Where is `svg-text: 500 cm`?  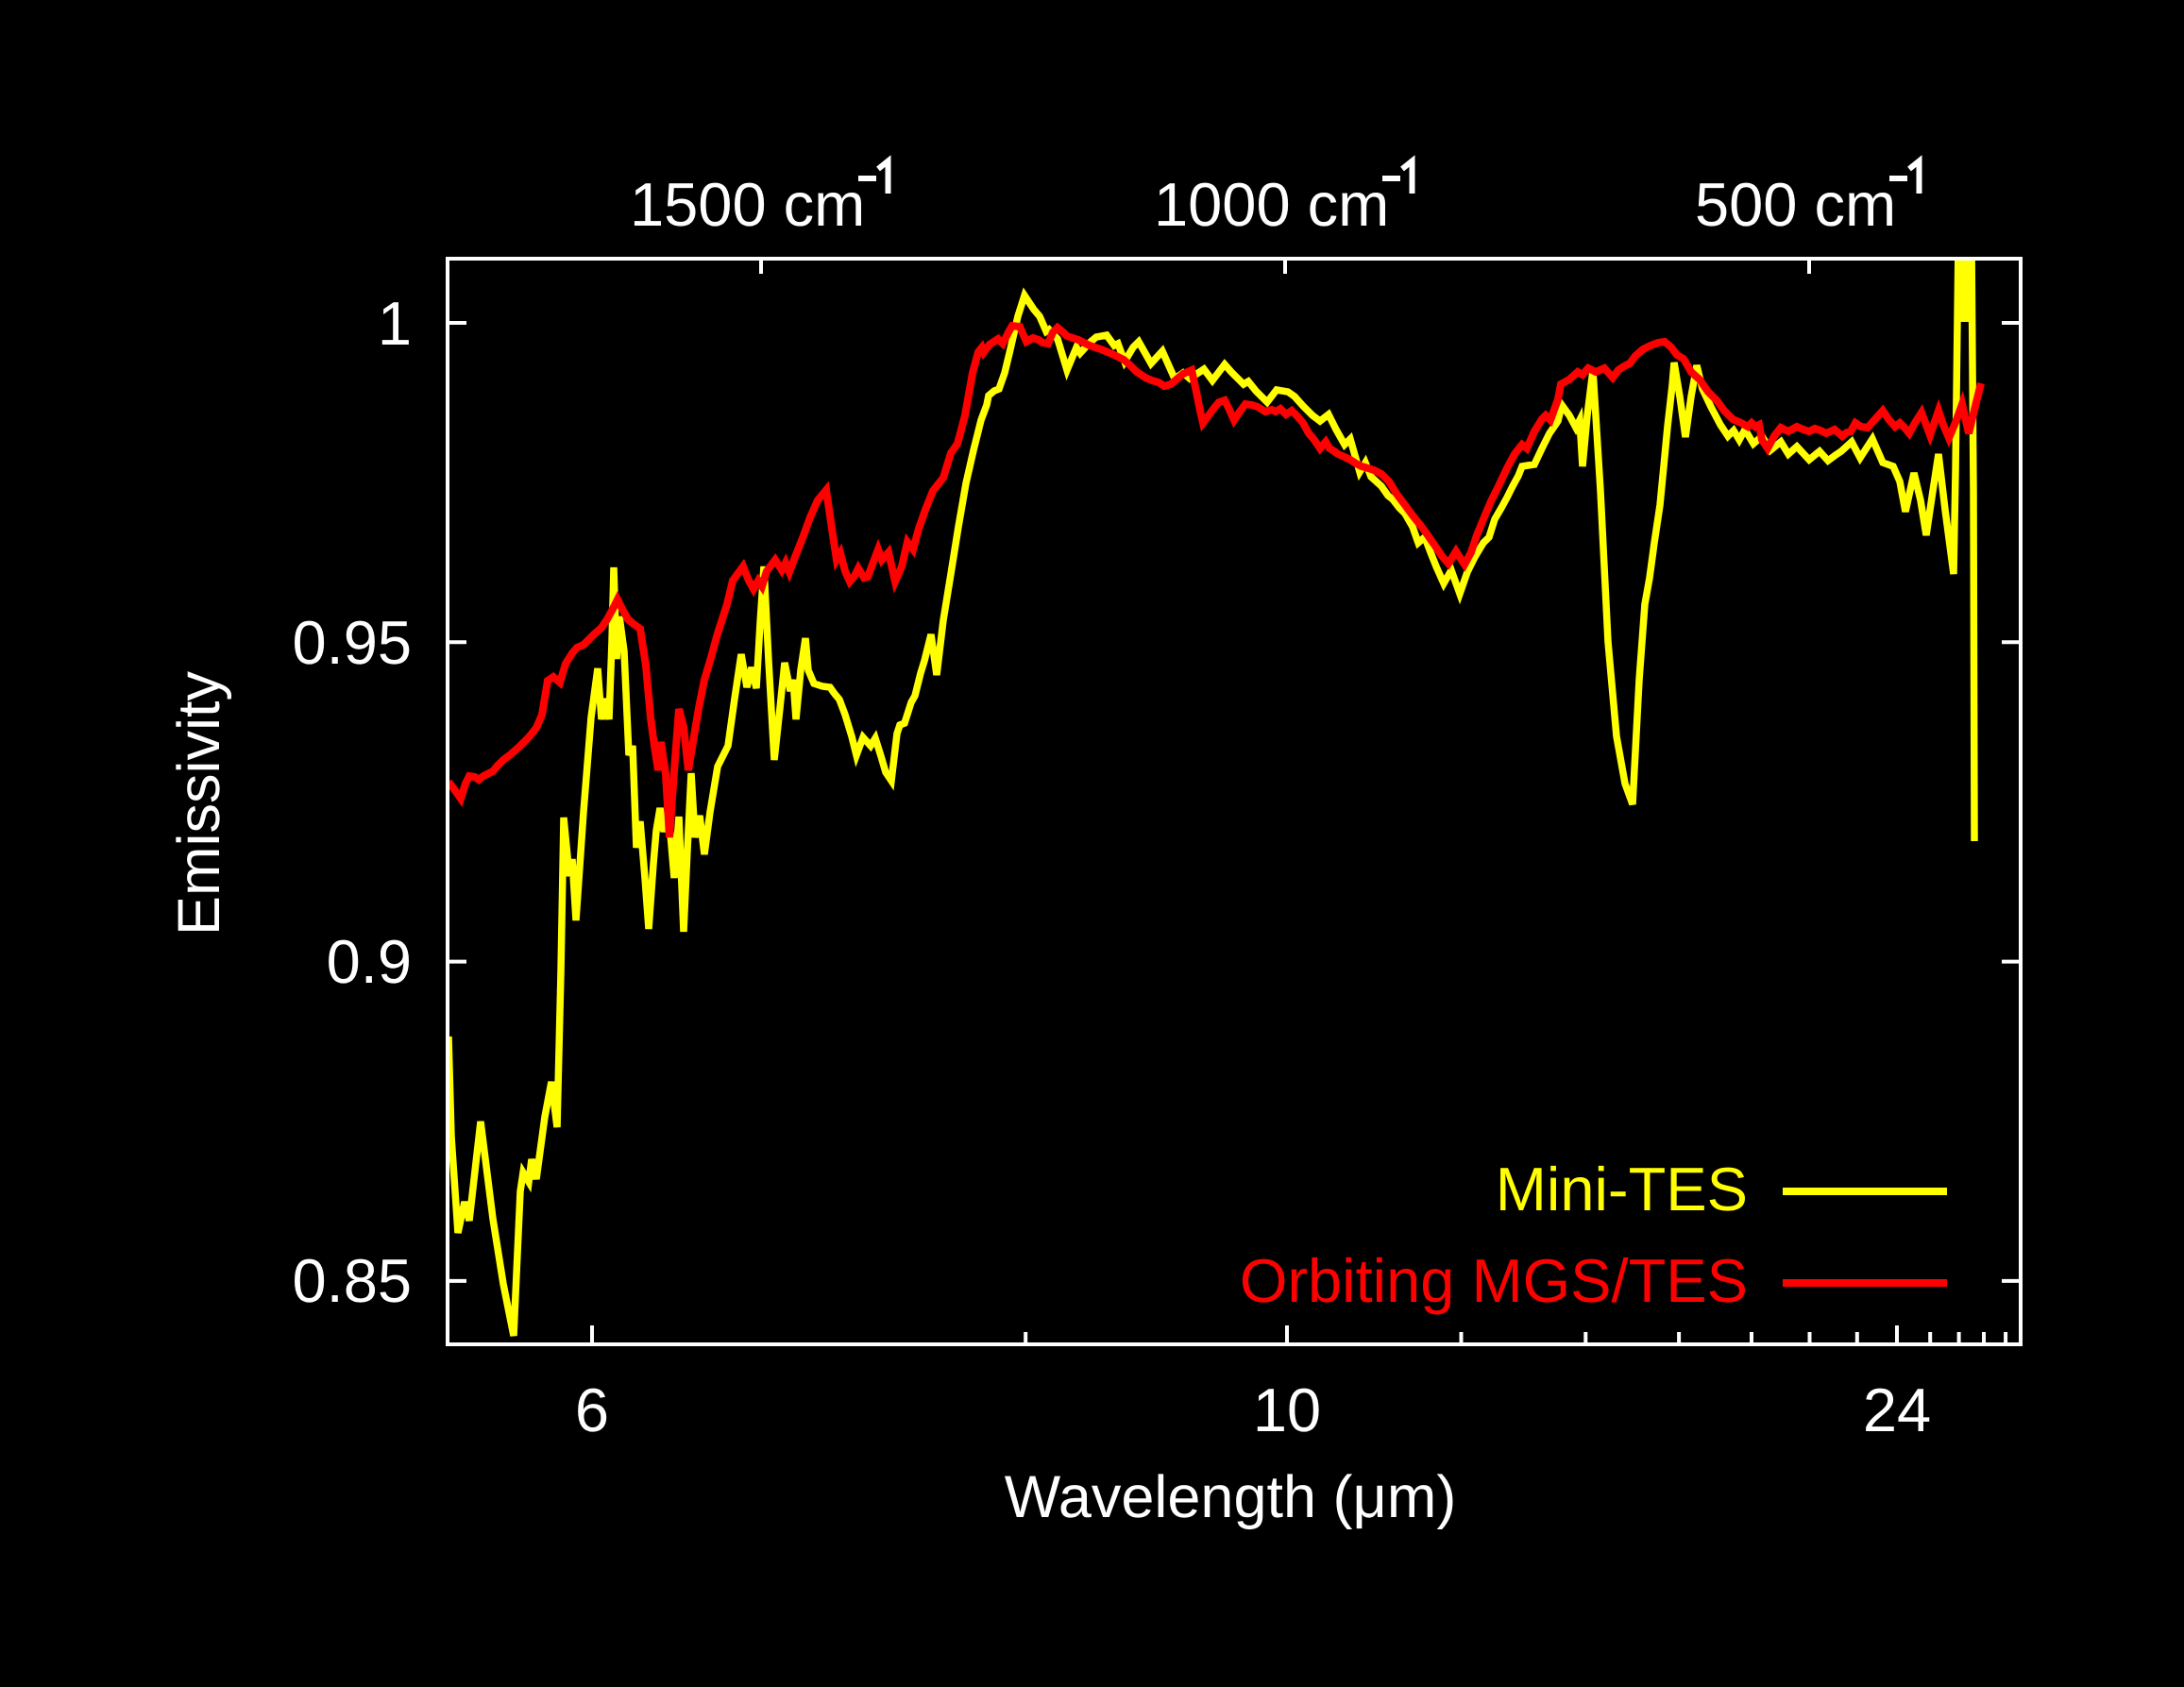
svg-text: 500 cm is located at coordinates (1795, 204).